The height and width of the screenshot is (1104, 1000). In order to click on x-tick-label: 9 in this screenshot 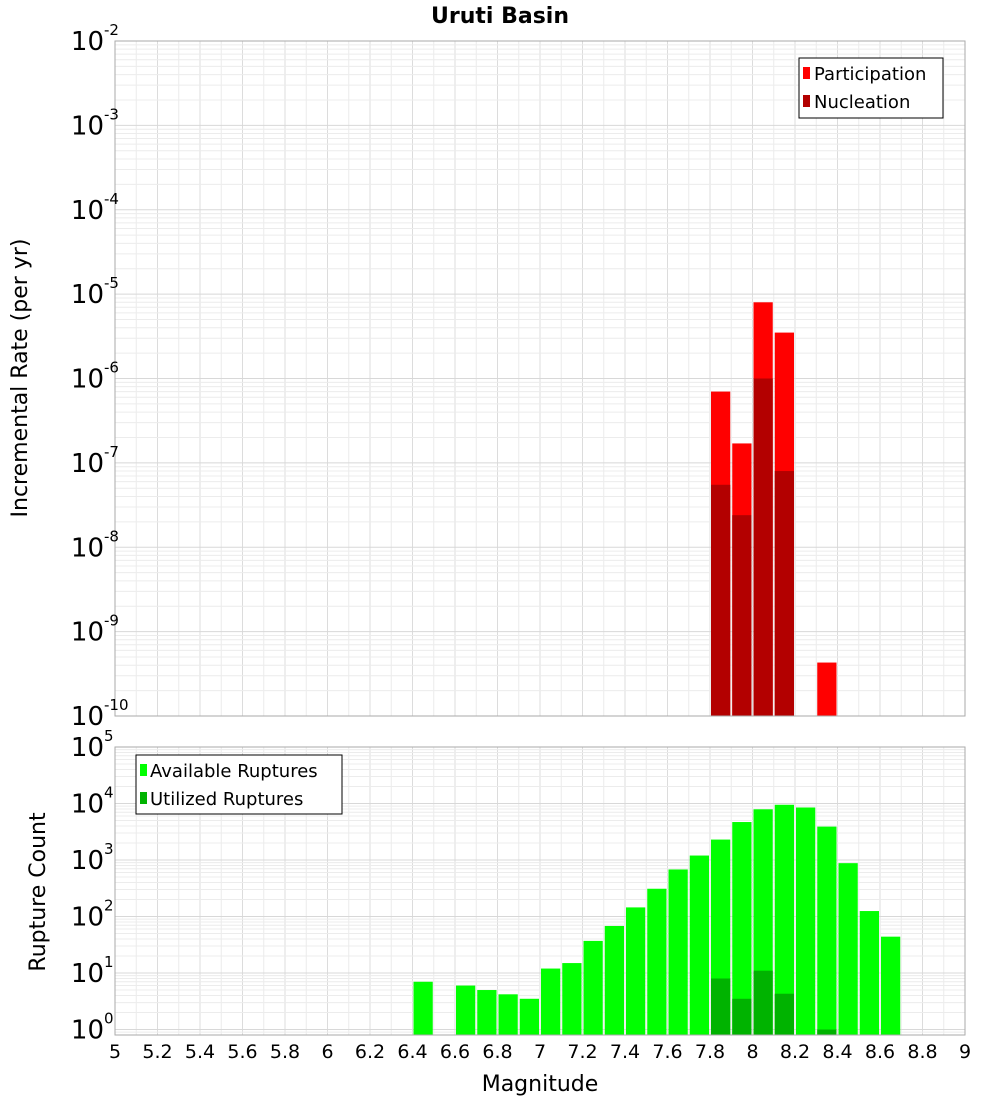, I will do `click(965, 1052)`.